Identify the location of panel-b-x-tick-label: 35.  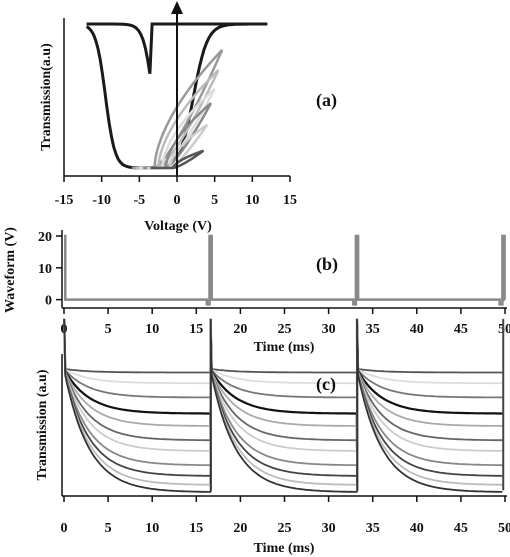
(373, 329).